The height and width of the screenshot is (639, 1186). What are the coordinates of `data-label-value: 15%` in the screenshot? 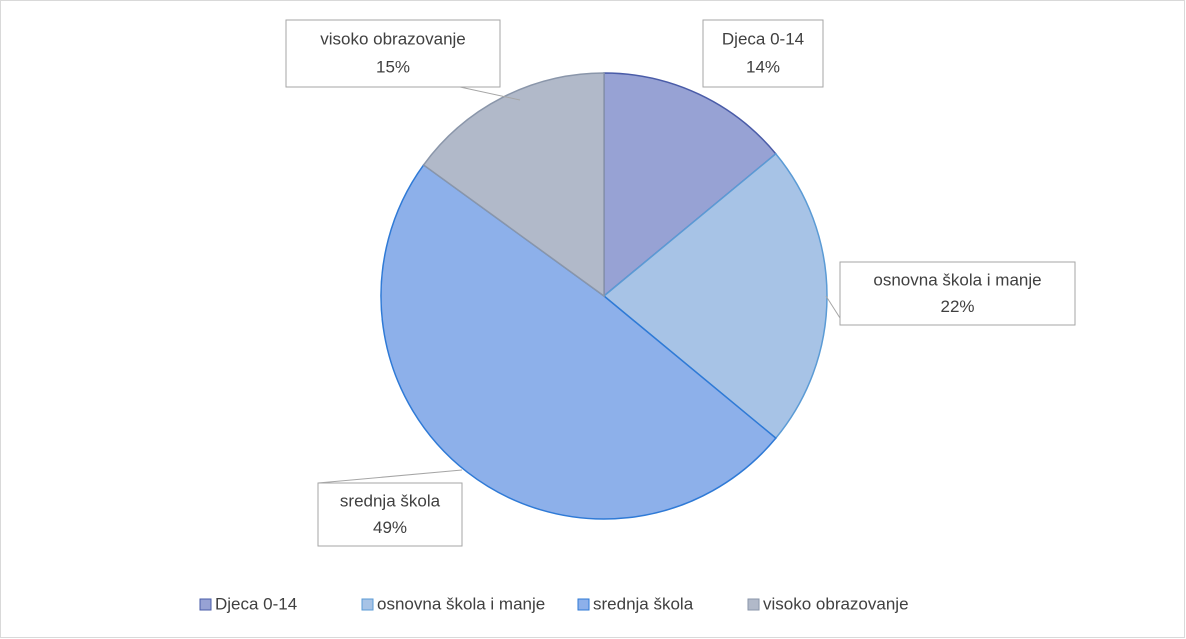 It's located at (393, 67).